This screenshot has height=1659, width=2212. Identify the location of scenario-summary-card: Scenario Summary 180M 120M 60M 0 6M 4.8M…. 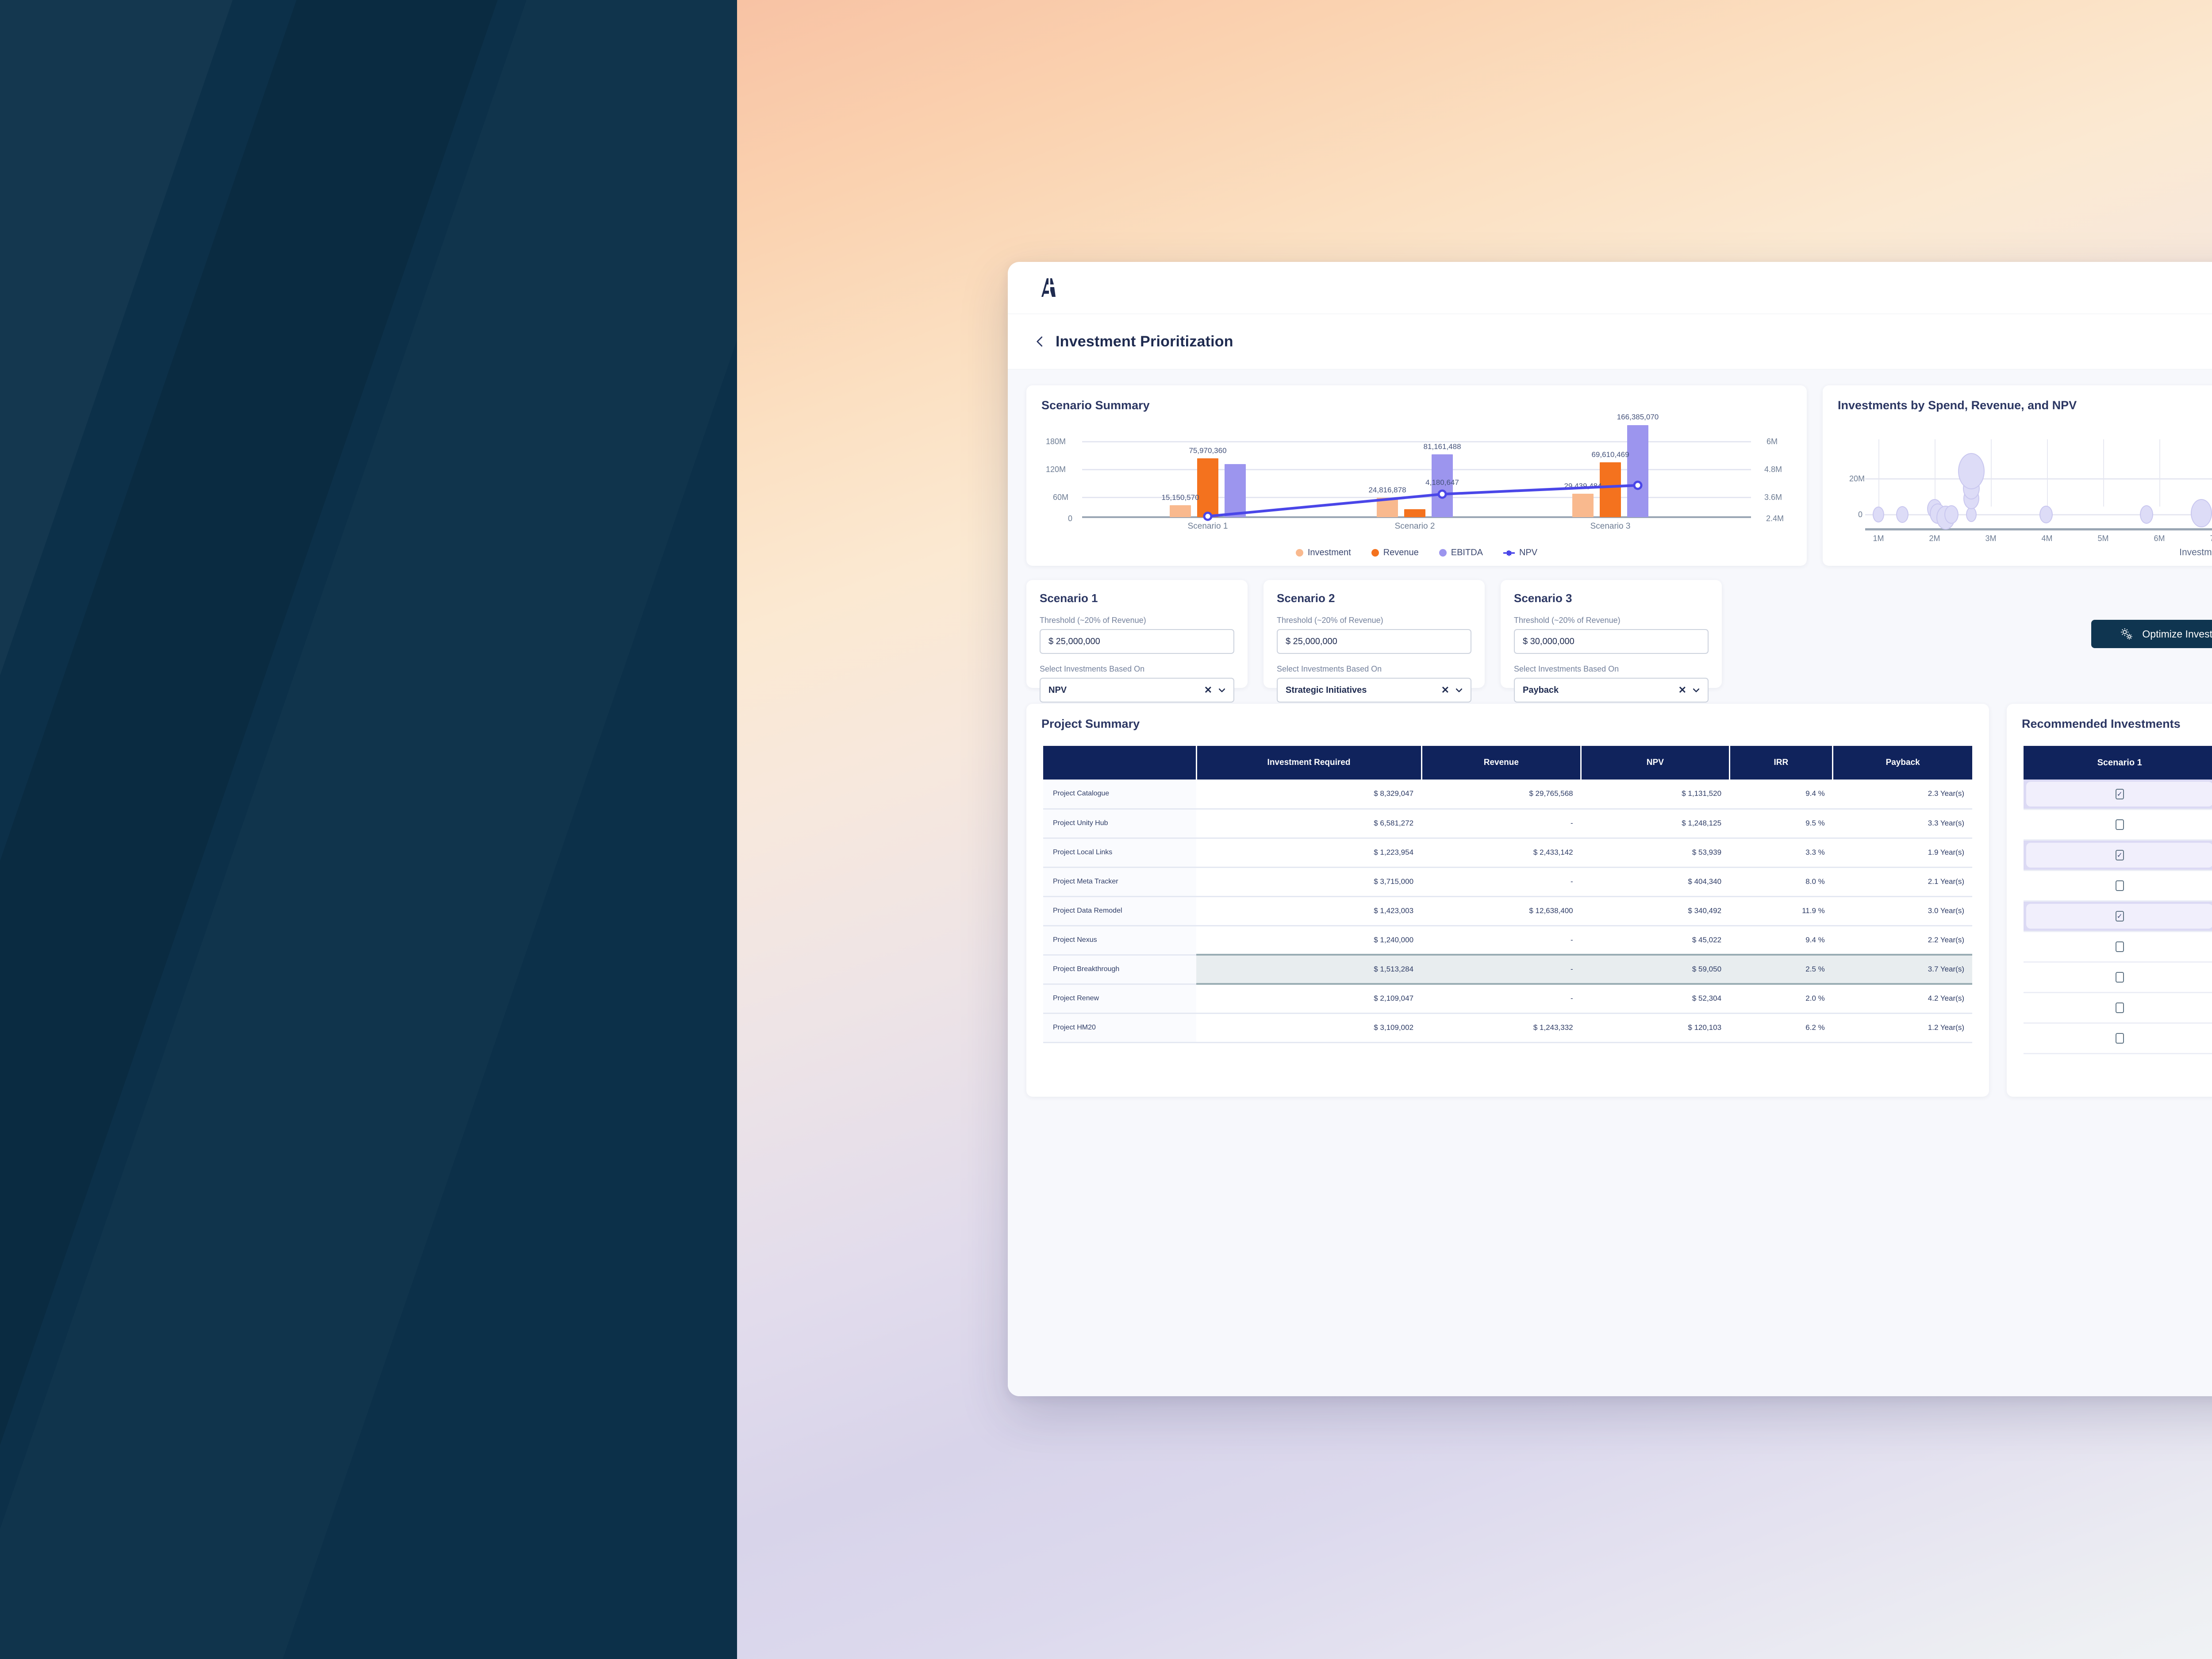
(1417, 476).